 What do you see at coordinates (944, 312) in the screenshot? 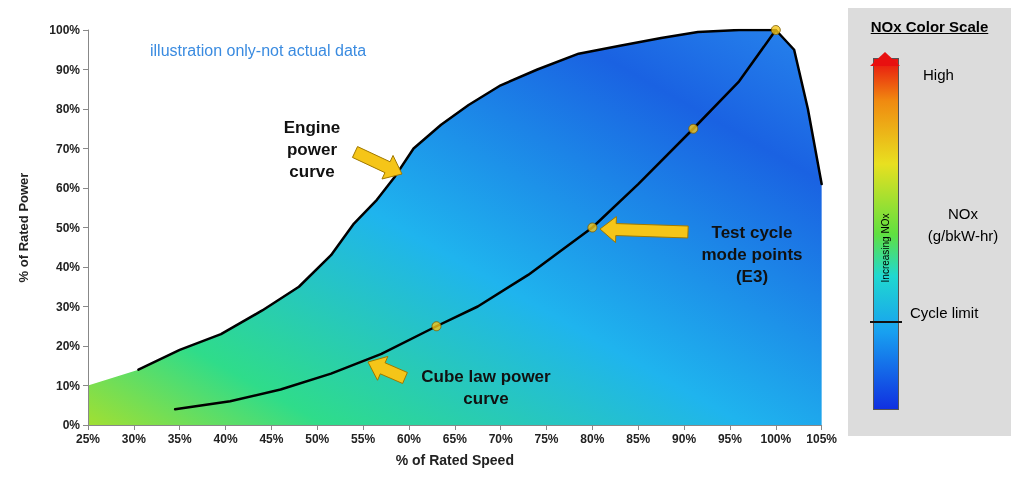
I see `text: Cycle limit` at bounding box center [944, 312].